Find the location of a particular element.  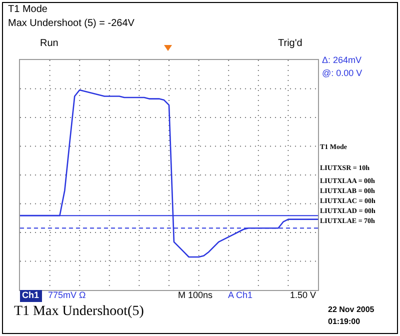

text: Run is located at coordinates (49, 43).